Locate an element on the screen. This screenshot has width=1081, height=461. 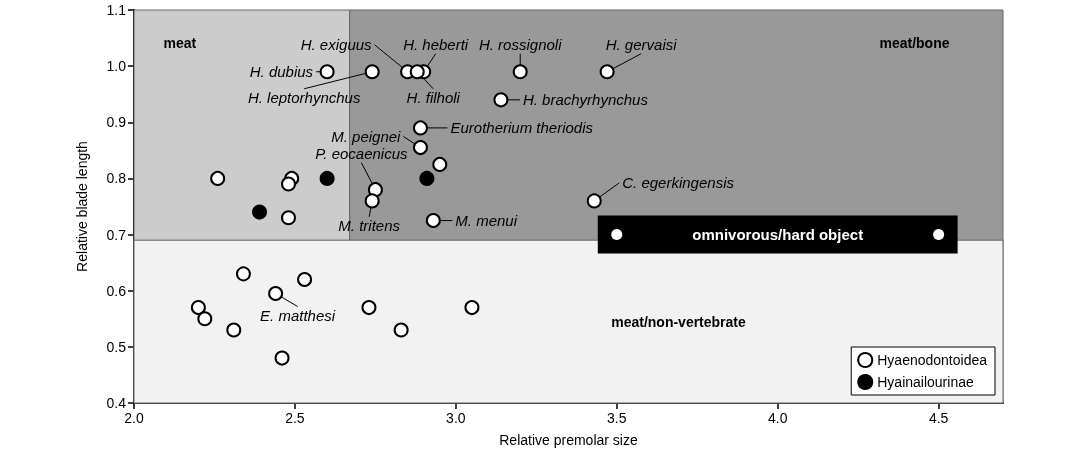
legend-label: Hyaenodontoidea is located at coordinates (932, 360).